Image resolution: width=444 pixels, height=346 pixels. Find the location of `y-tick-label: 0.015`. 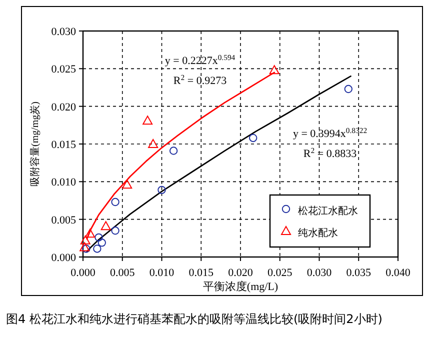

y-tick-label: 0.015 is located at coordinates (63, 145).